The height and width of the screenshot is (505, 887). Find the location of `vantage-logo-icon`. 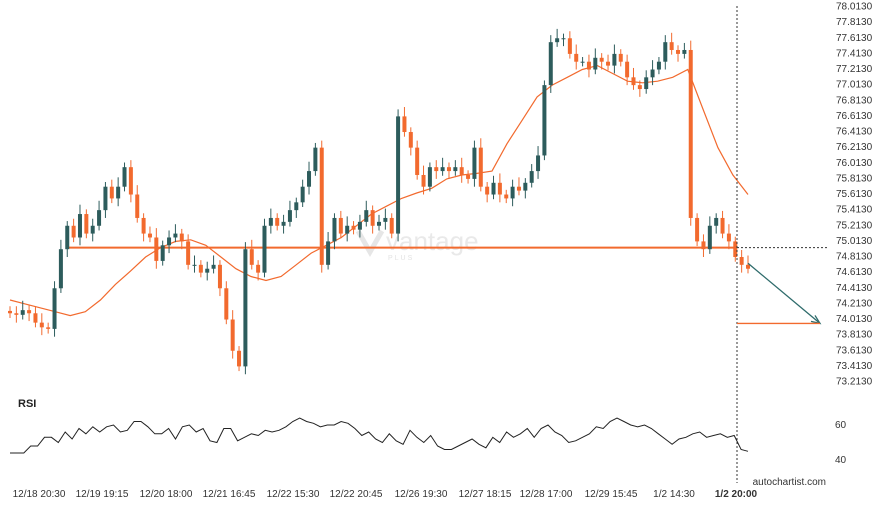

vantage-logo-icon is located at coordinates (370, 243).